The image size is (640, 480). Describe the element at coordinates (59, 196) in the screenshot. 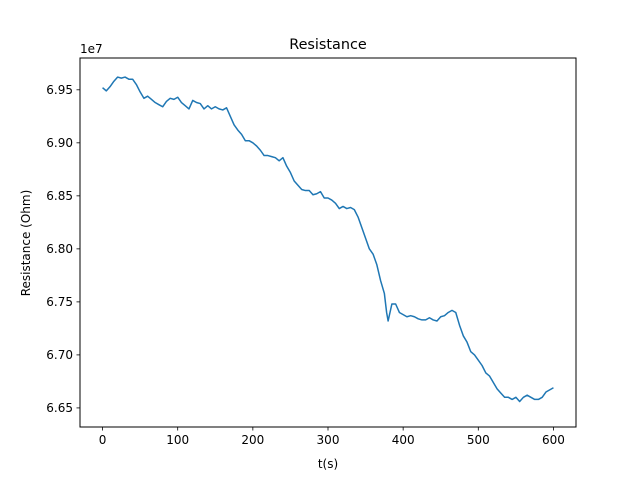

I see `y-tick-label: 6.85` at that location.